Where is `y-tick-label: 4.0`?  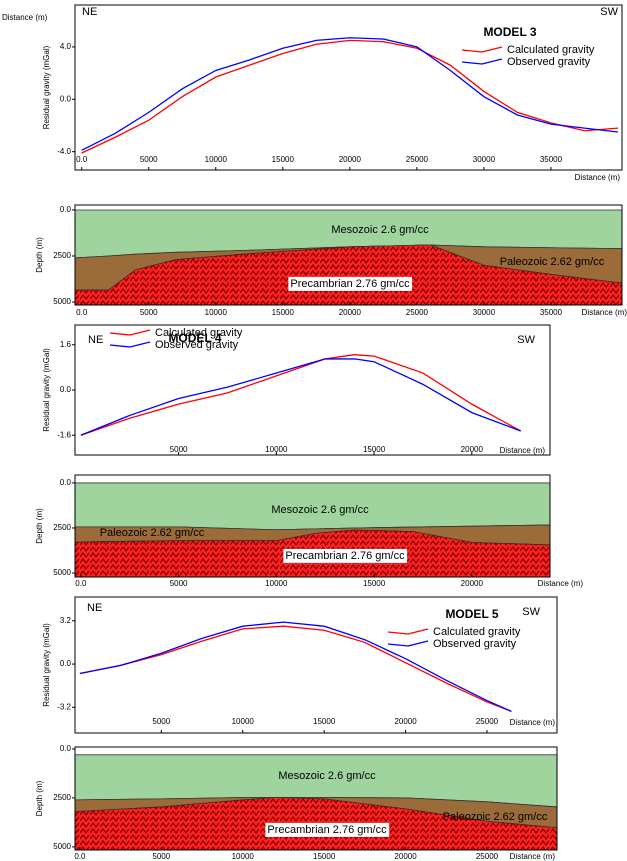
y-tick-label: 4.0 is located at coordinates (66, 46).